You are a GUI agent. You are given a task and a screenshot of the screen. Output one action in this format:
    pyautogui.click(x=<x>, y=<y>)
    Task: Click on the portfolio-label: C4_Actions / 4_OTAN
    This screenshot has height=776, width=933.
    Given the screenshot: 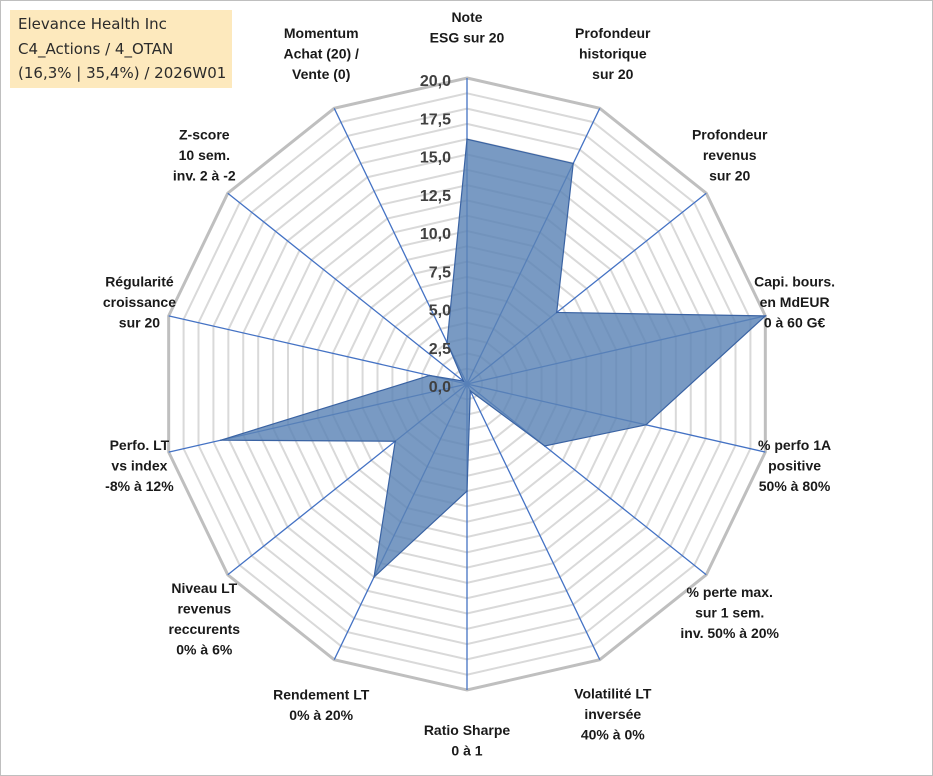 What is the action you would take?
    pyautogui.click(x=96, y=49)
    